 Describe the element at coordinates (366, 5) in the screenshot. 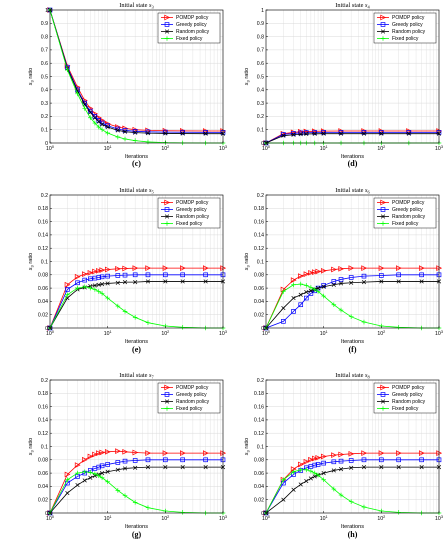

I see `chart-title-var: s` at that location.